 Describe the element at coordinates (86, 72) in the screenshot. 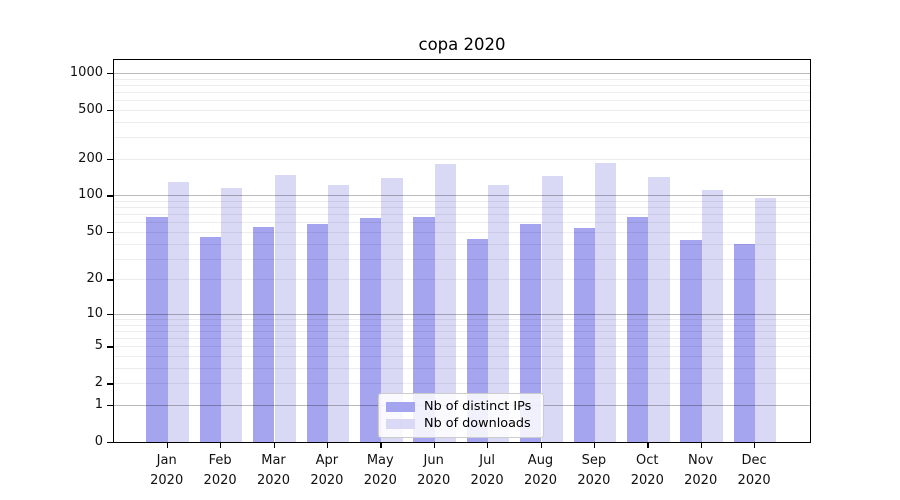

I see `y-axis-tick-label: 1000` at that location.